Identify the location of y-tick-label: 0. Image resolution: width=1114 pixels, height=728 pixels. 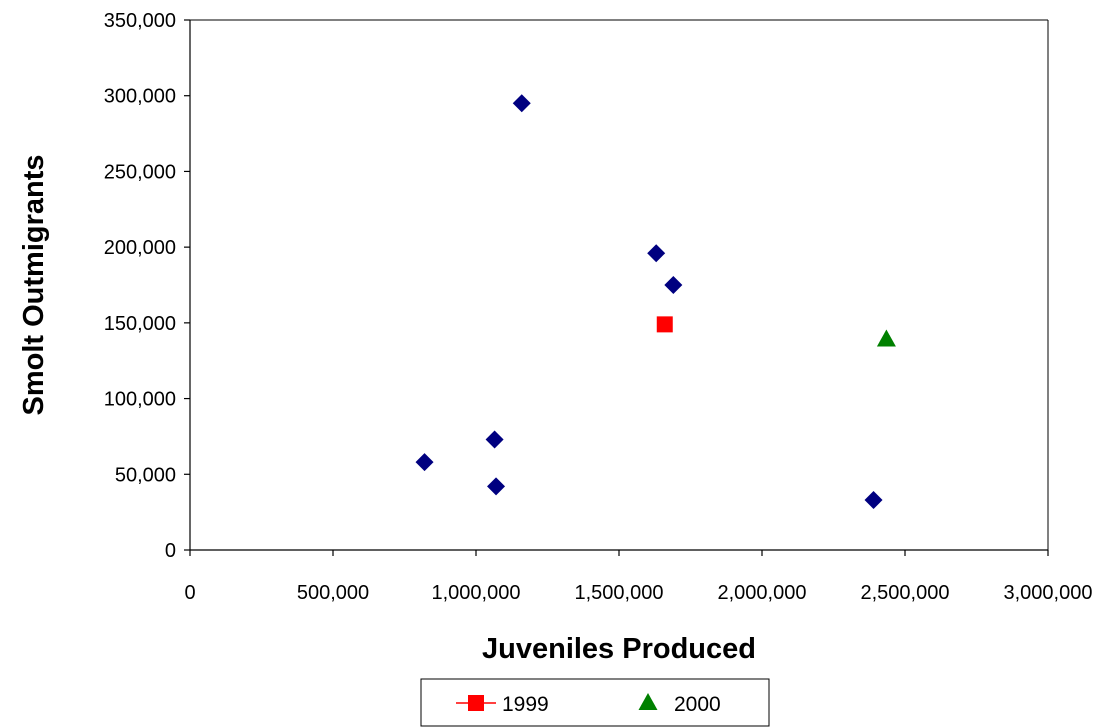
(170, 551).